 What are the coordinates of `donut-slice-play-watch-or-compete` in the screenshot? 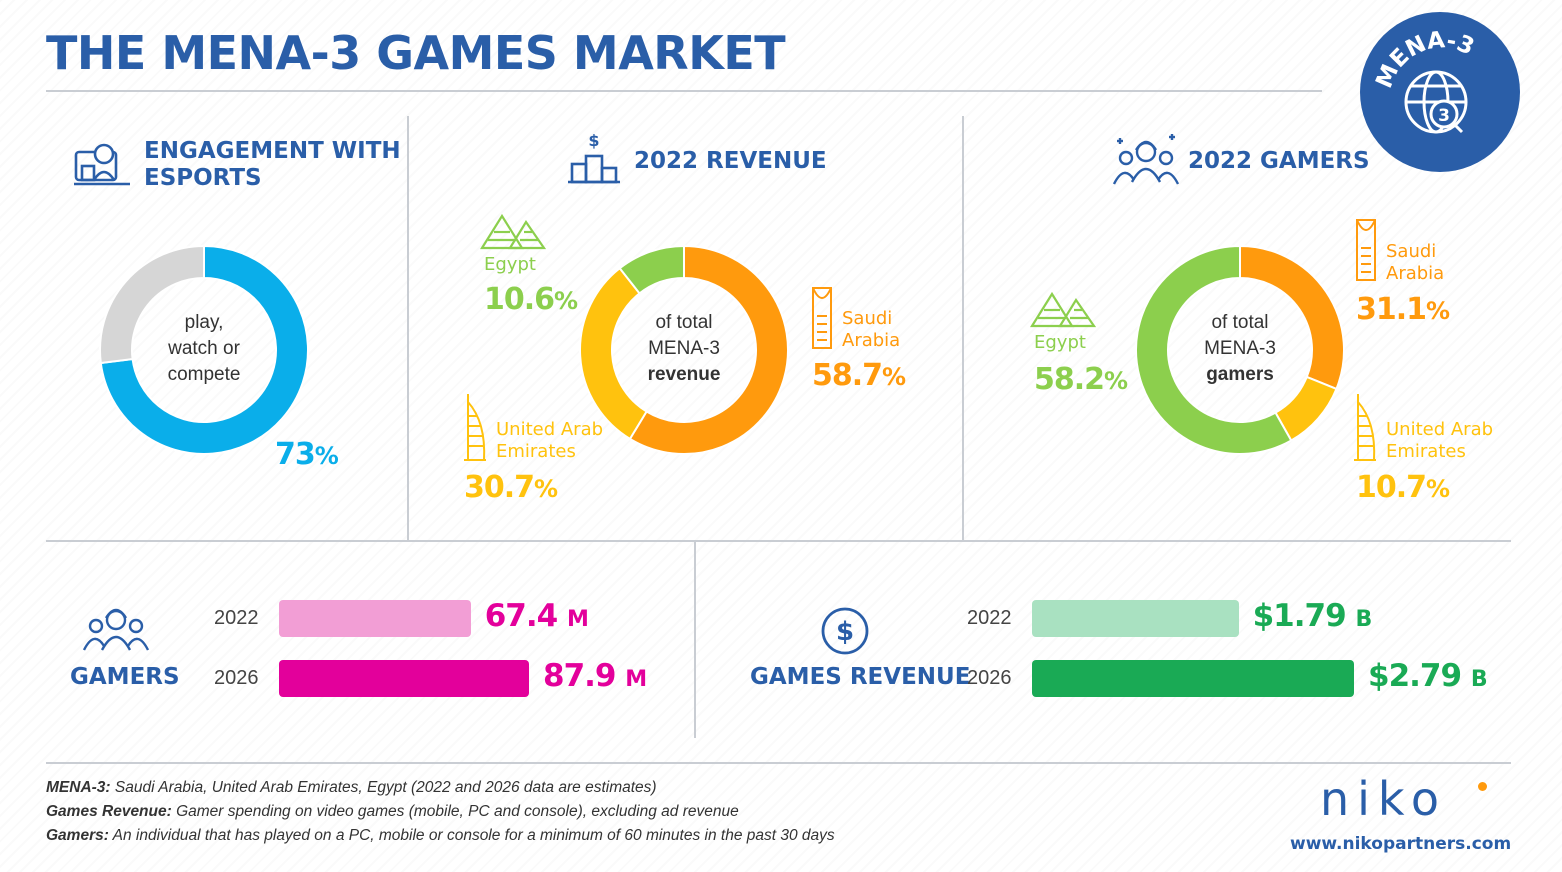 It's located at (204, 349).